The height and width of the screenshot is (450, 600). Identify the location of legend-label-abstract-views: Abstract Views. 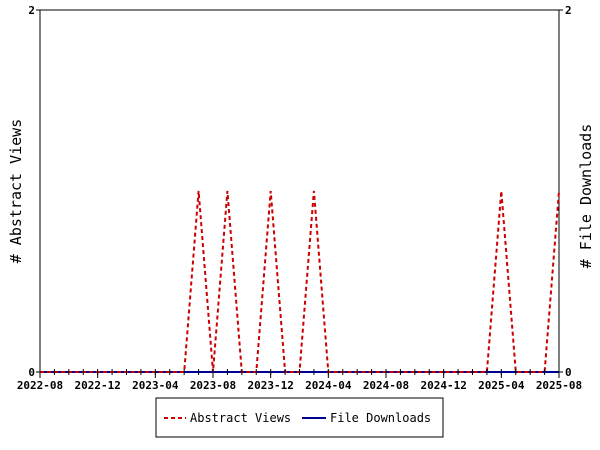
(240, 418).